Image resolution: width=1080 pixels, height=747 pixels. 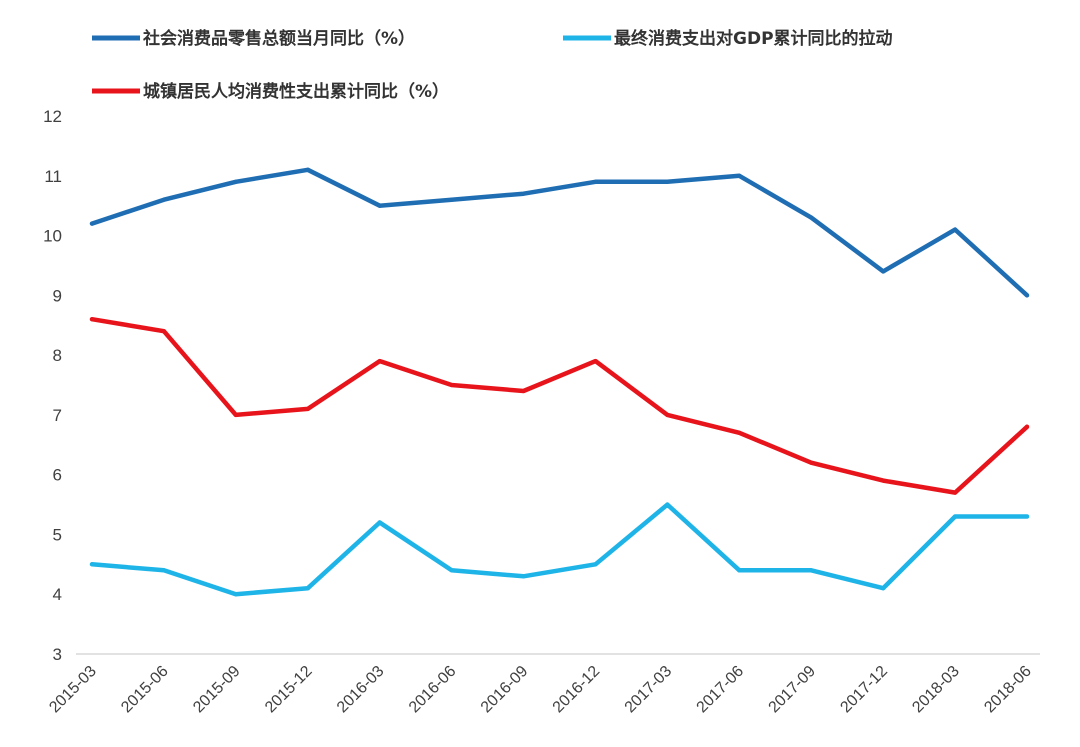 I want to click on y-tick-label: 12, so click(x=52, y=116).